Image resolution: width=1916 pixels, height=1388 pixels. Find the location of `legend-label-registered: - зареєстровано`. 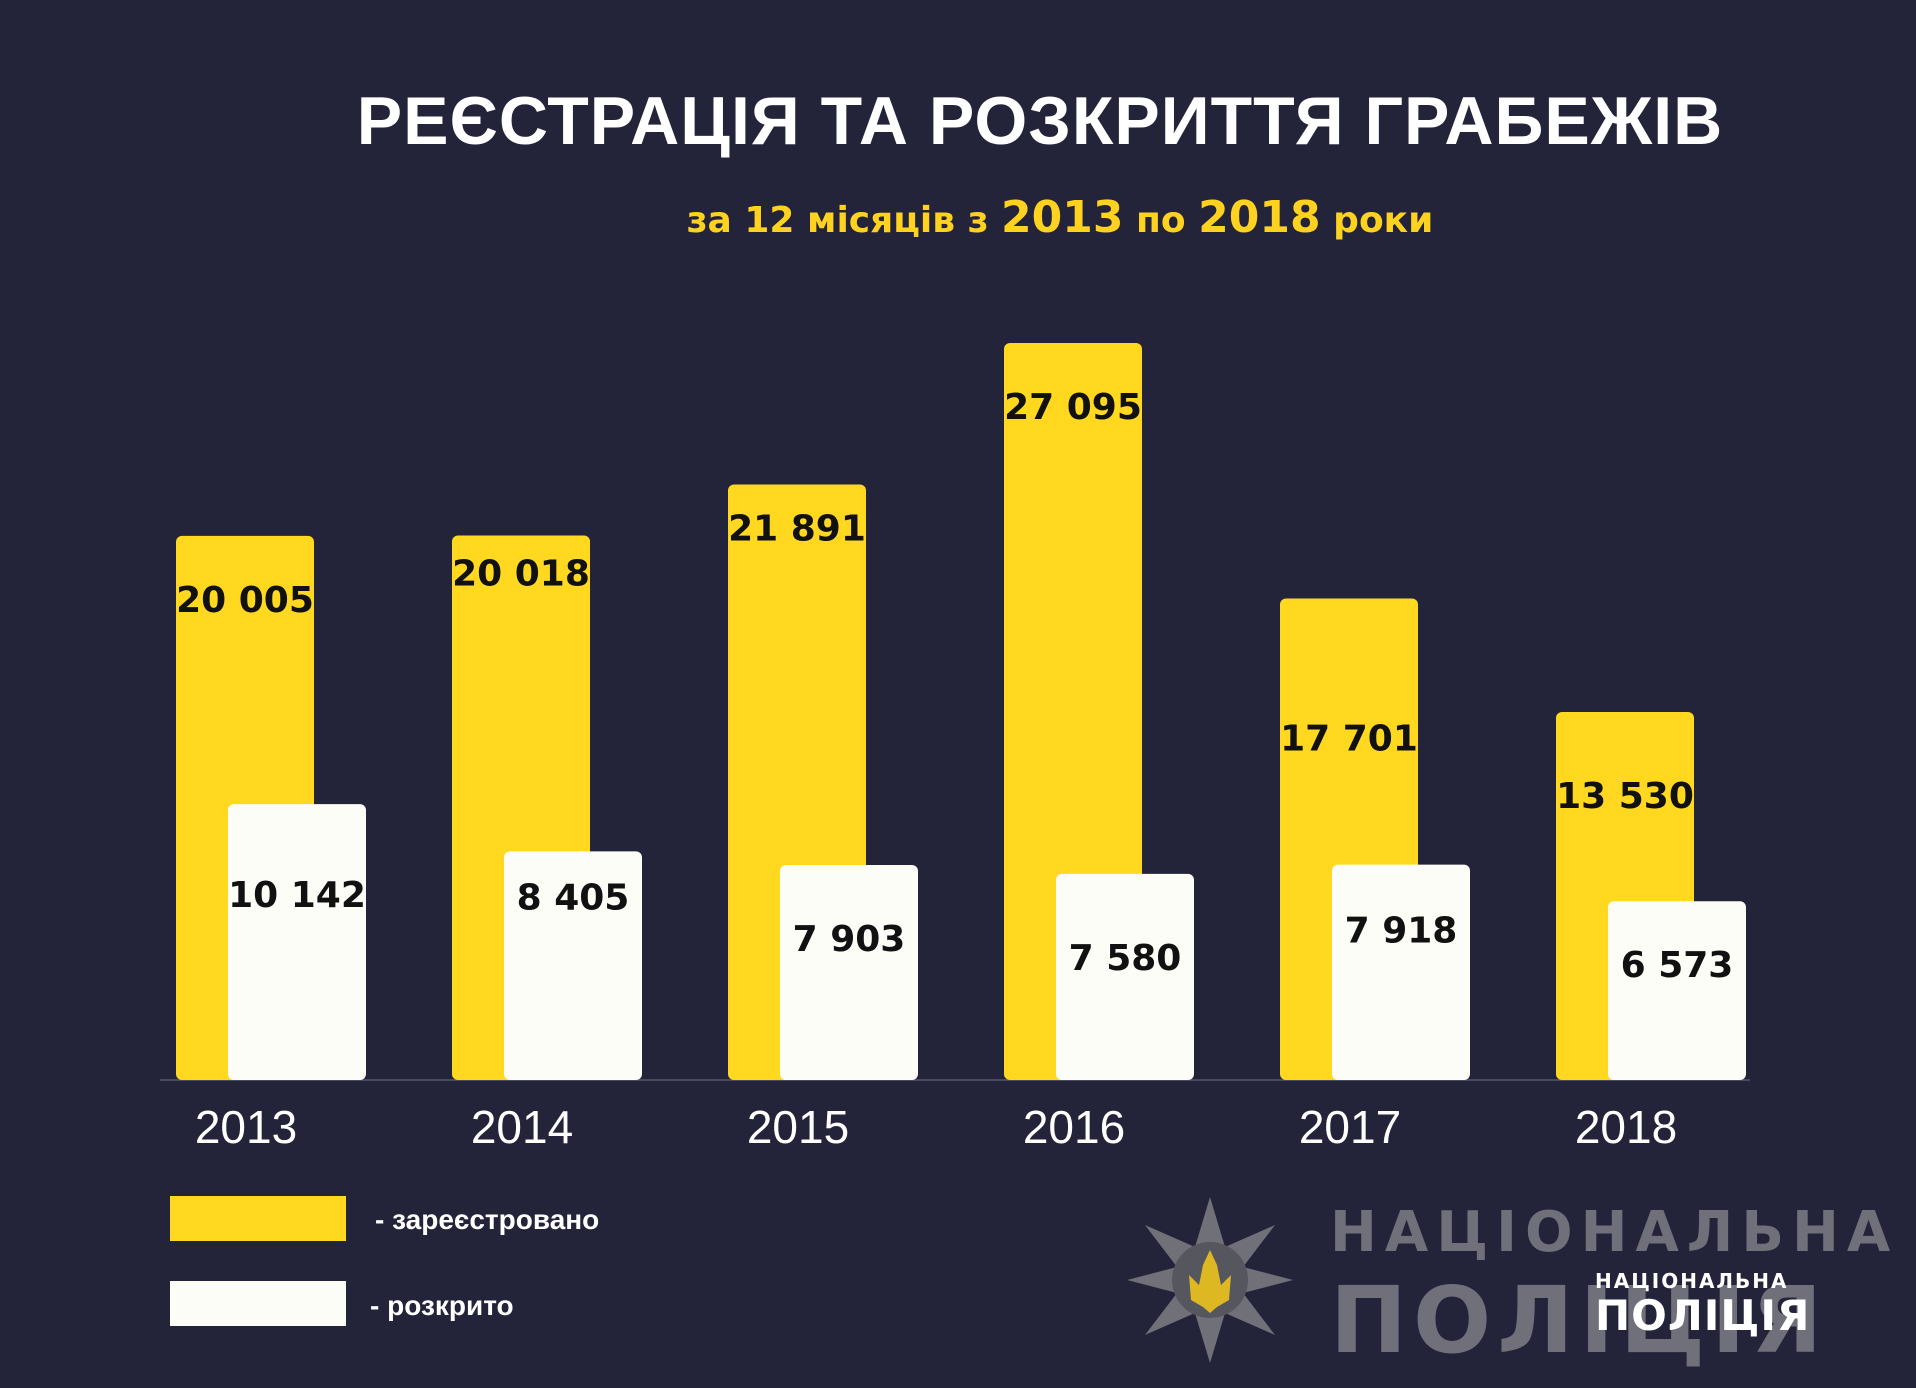

legend-label-registered: - зареєстровано is located at coordinates (487, 1219).